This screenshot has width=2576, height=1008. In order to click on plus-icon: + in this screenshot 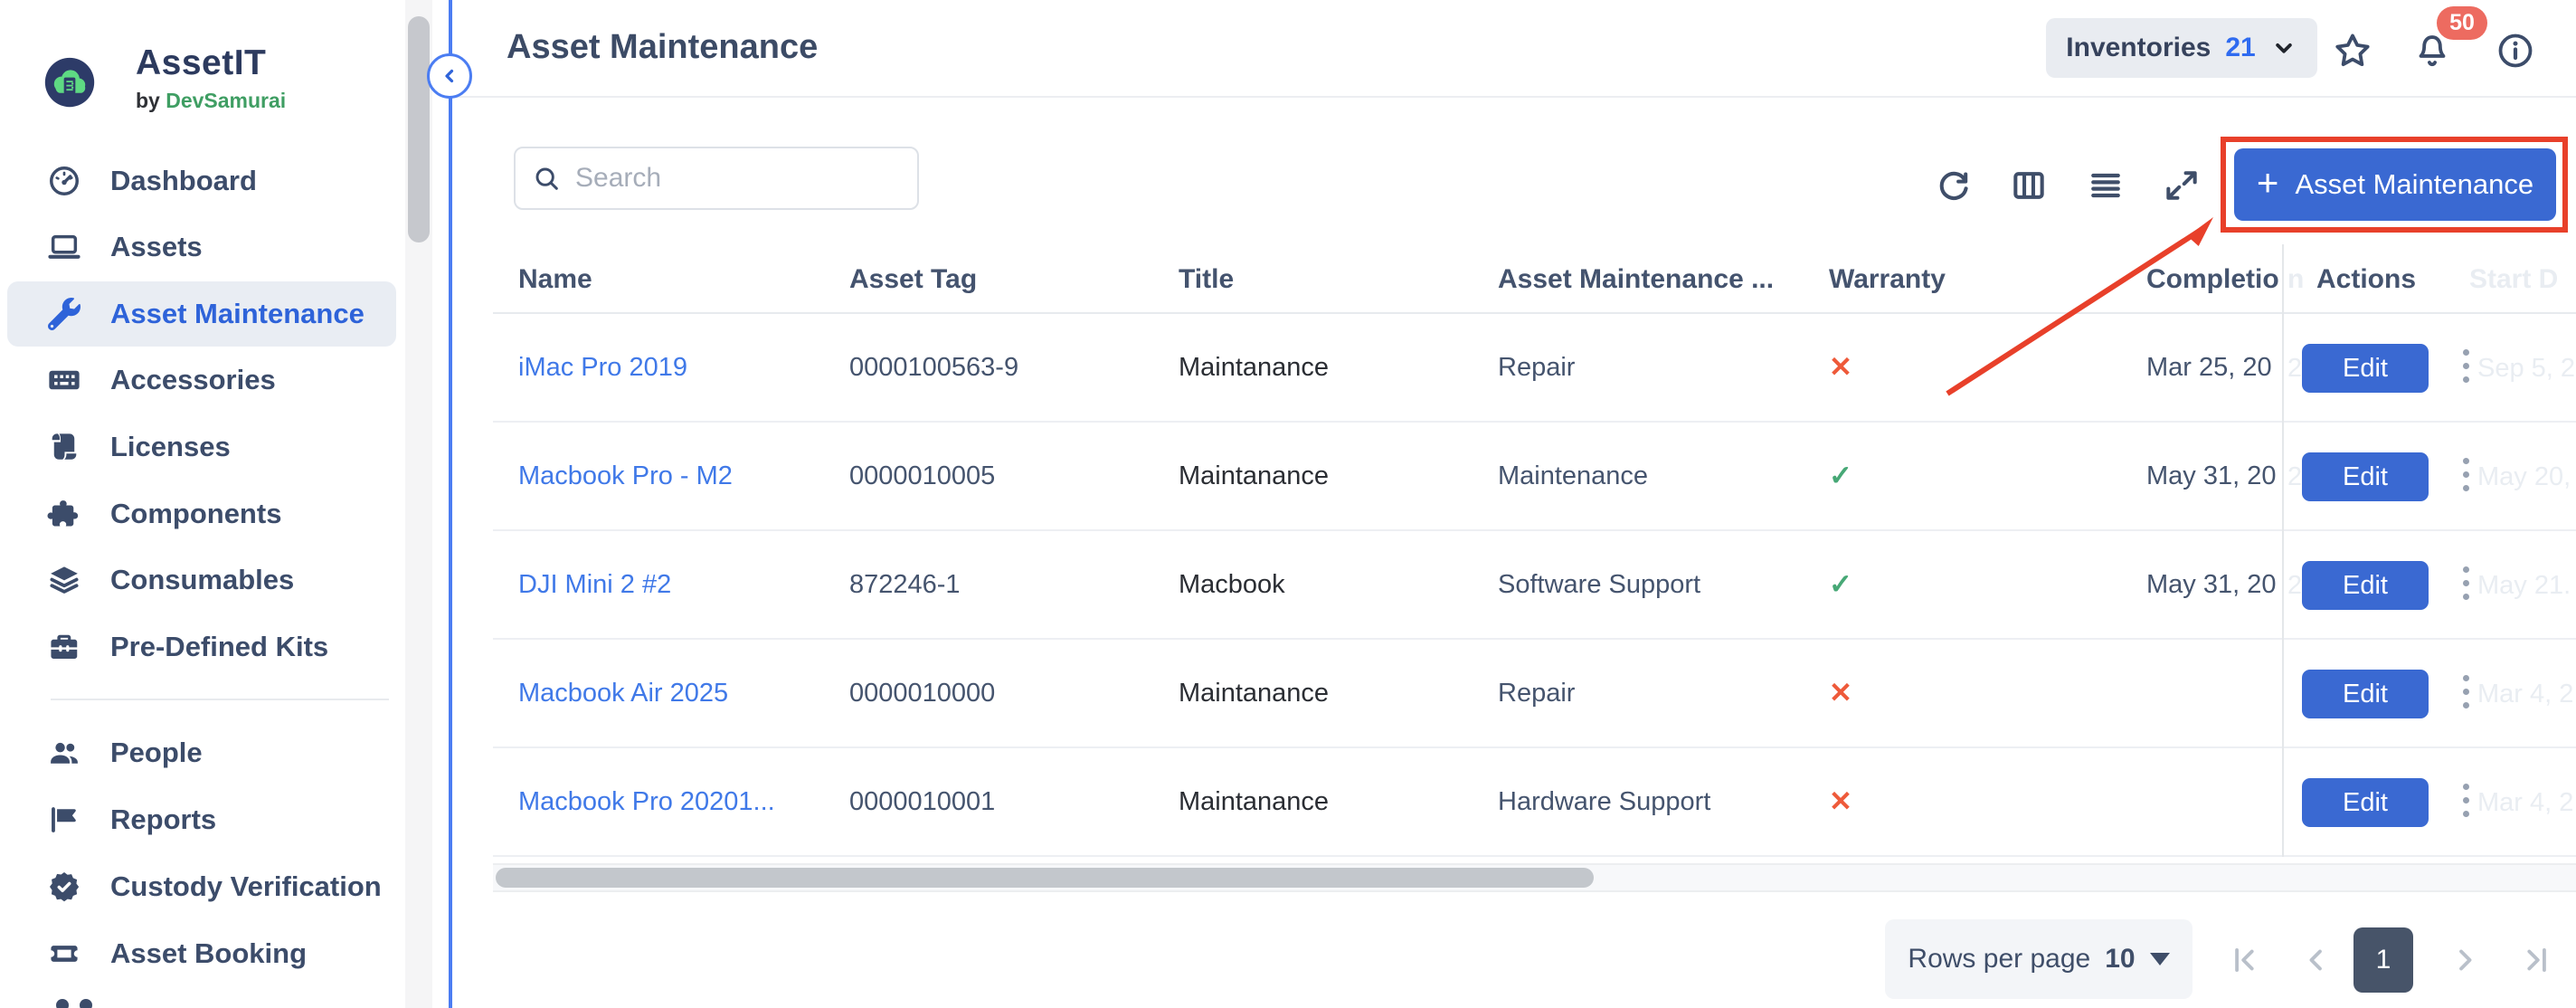, I will do `click(2267, 182)`.